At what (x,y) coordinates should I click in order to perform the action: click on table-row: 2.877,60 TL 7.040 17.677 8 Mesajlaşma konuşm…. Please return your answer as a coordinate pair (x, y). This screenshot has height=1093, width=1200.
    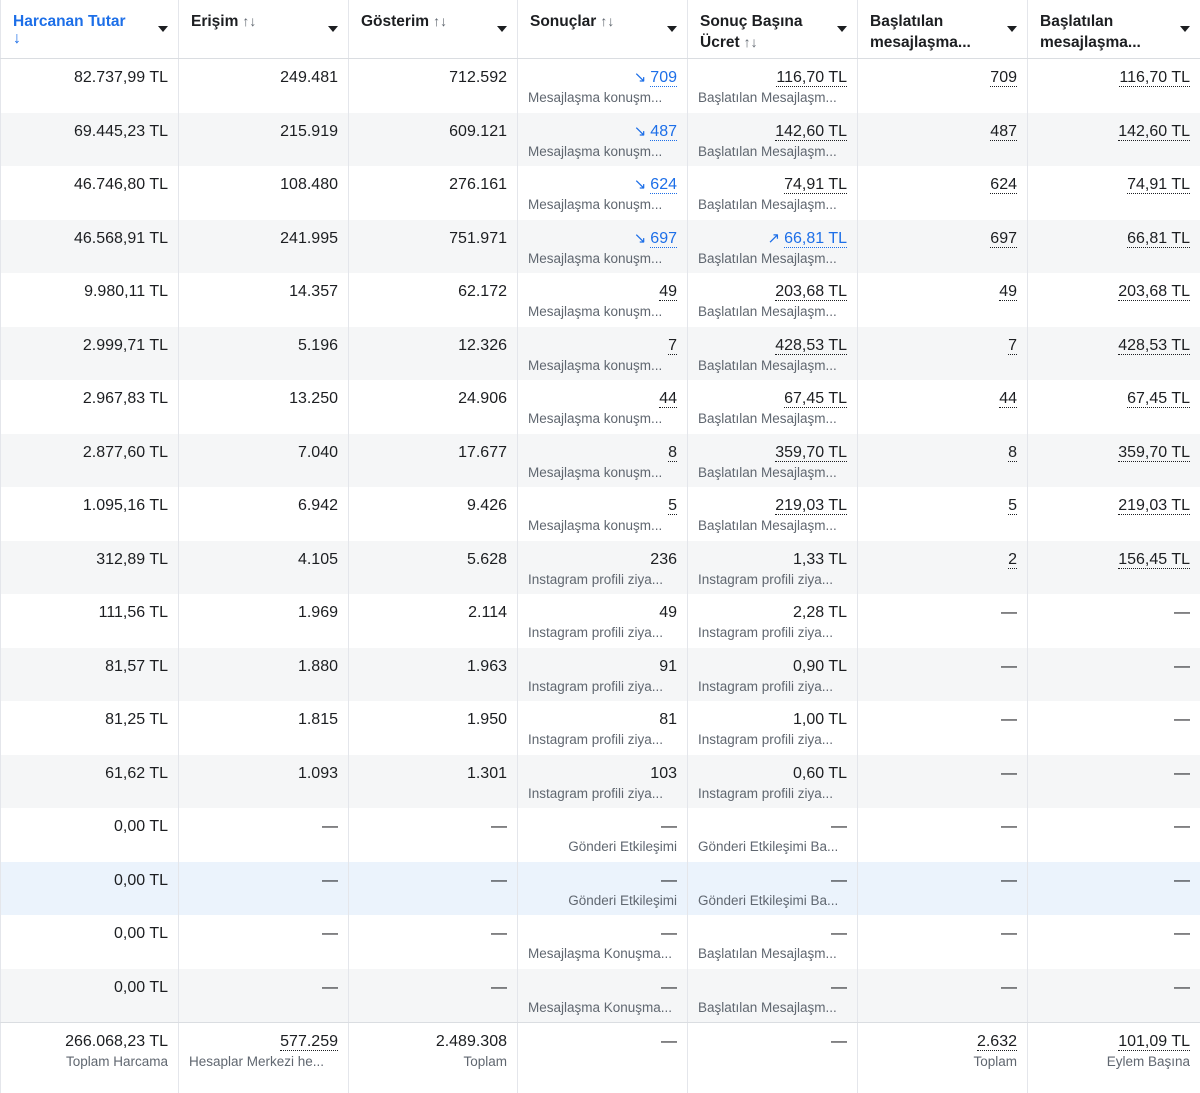
    Looking at the image, I should click on (600, 460).